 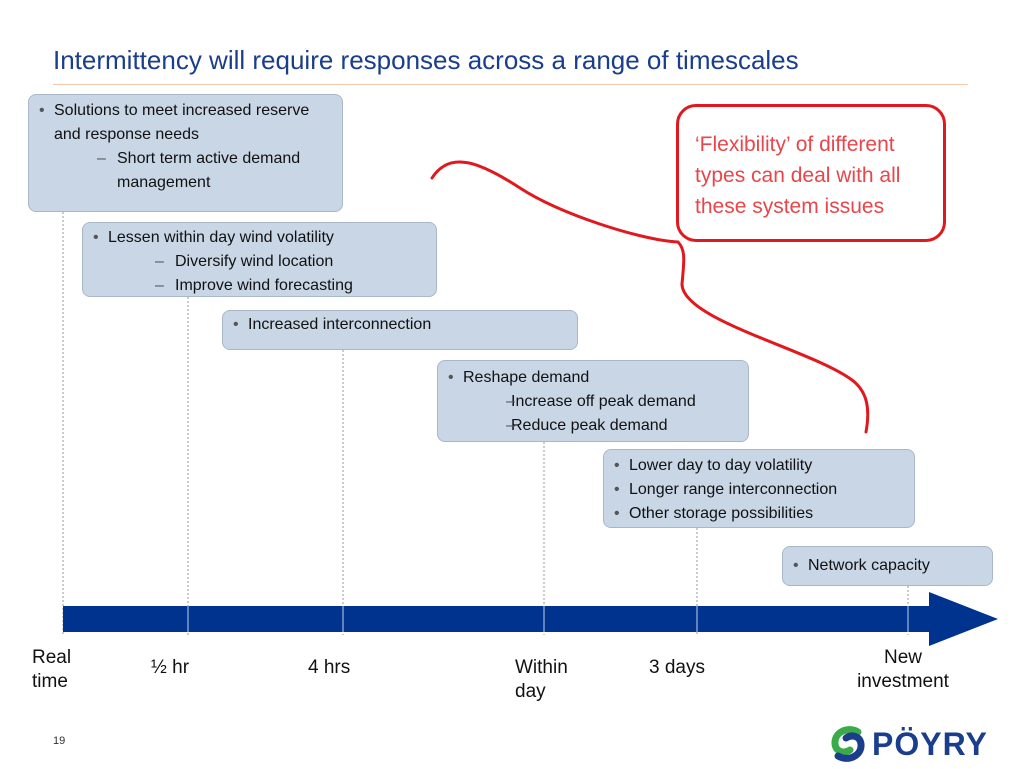 What do you see at coordinates (329, 667) in the screenshot?
I see `timeline-label-4-hrs: 4 hrs` at bounding box center [329, 667].